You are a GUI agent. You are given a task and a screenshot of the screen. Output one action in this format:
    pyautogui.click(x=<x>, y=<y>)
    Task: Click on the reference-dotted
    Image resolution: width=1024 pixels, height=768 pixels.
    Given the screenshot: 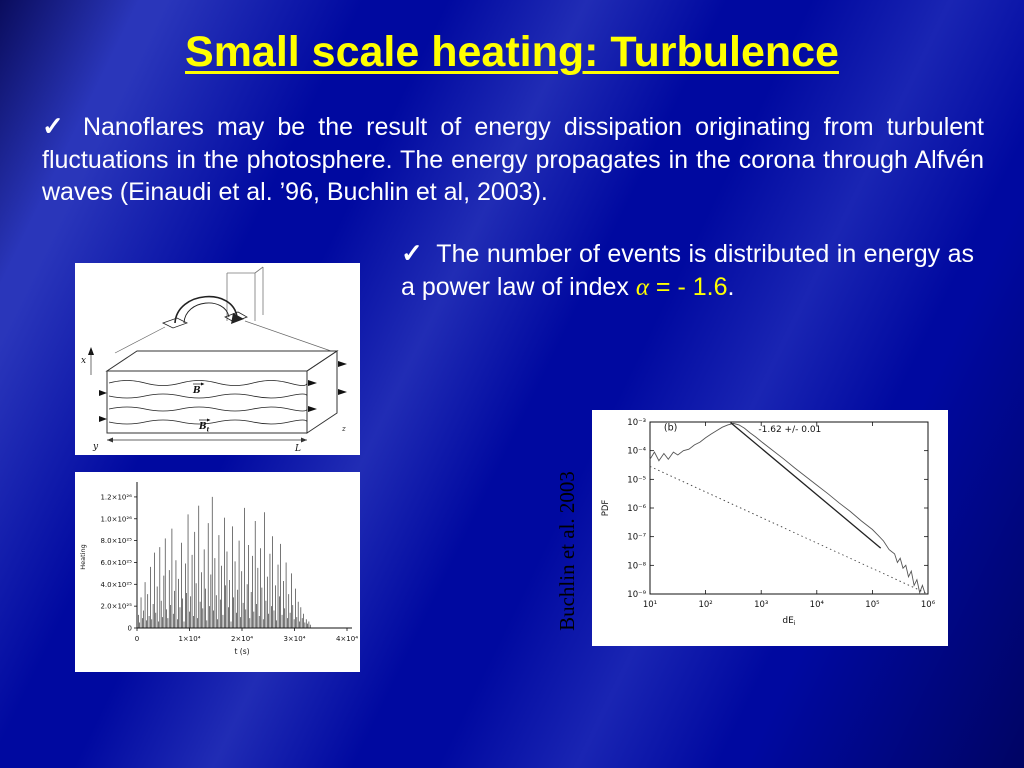 What is the action you would take?
    pyautogui.click(x=789, y=530)
    